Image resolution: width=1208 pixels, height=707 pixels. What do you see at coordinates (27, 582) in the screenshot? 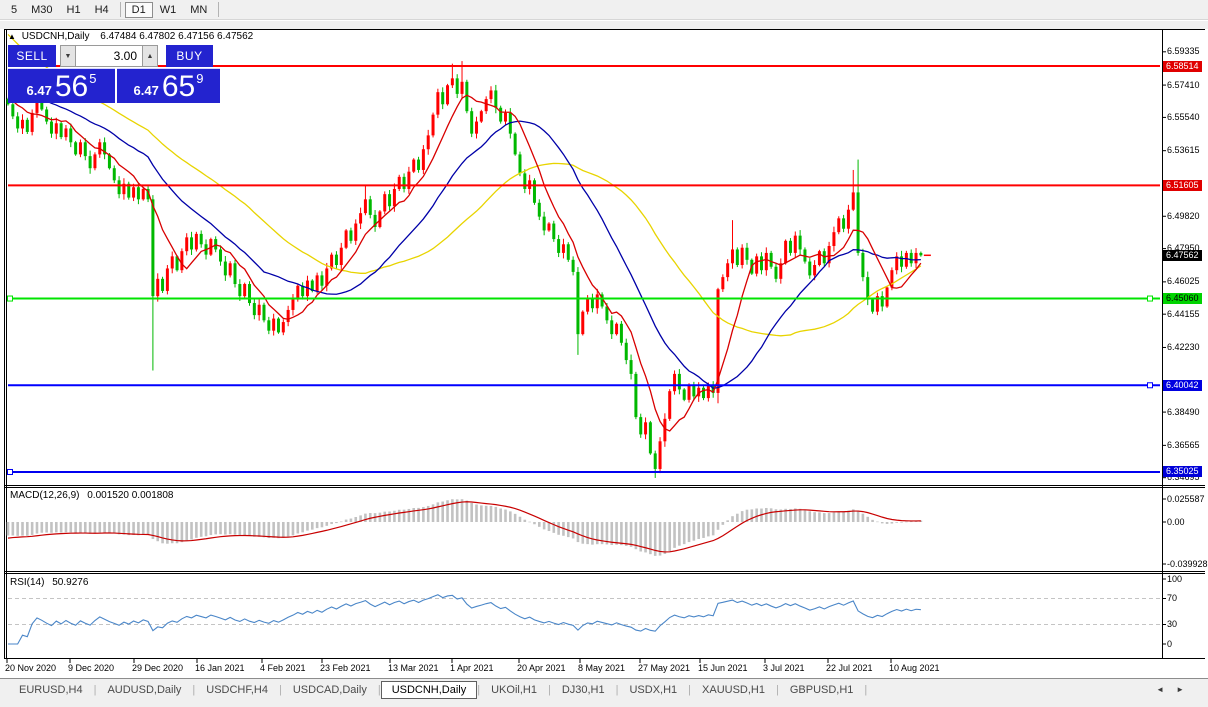
I see `rsi-name: RSI(14)` at bounding box center [27, 582].